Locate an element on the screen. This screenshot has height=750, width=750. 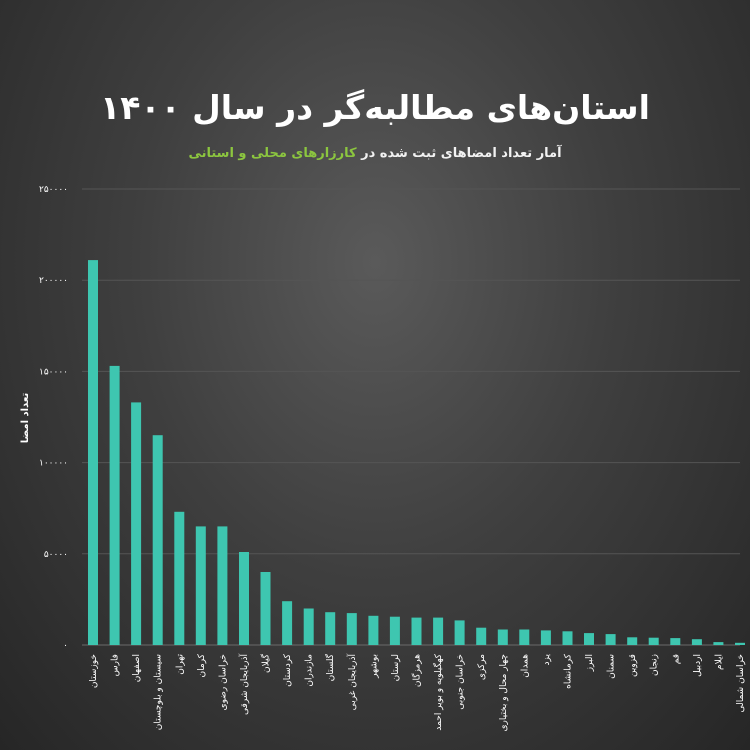
y-axis-label: تعداد امضا is located at coordinates (25, 418).